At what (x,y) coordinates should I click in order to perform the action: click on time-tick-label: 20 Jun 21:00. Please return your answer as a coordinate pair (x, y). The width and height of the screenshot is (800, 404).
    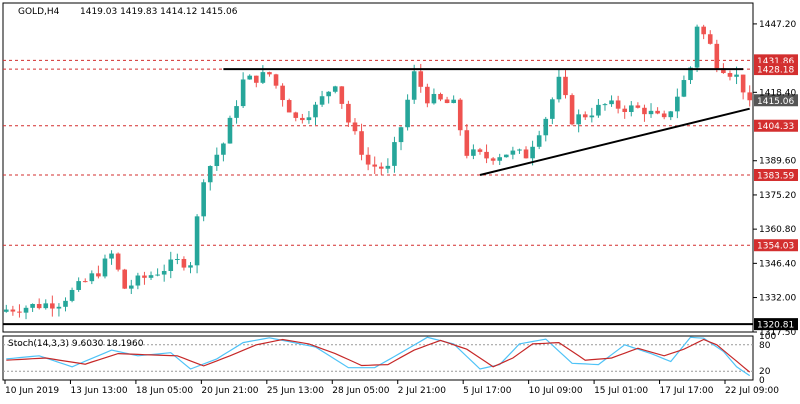
    Looking at the image, I should click on (229, 391).